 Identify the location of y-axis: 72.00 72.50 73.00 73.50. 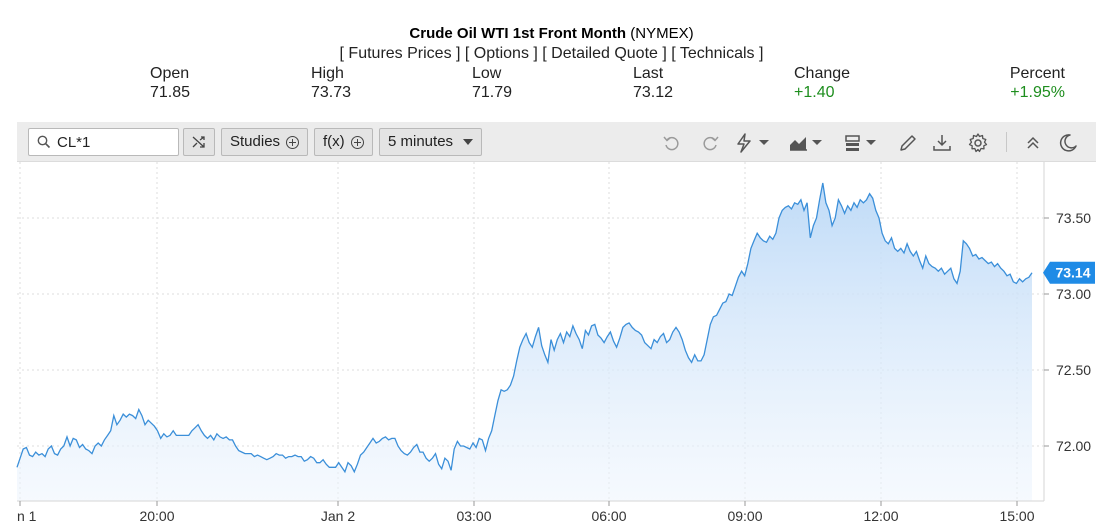
(1067, 332).